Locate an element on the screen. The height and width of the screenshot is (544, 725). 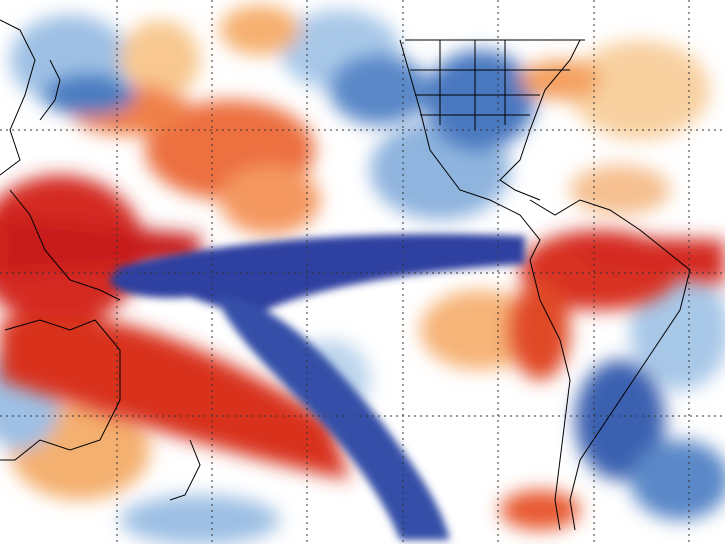
north-america-east-coast is located at coordinates (540, 120).